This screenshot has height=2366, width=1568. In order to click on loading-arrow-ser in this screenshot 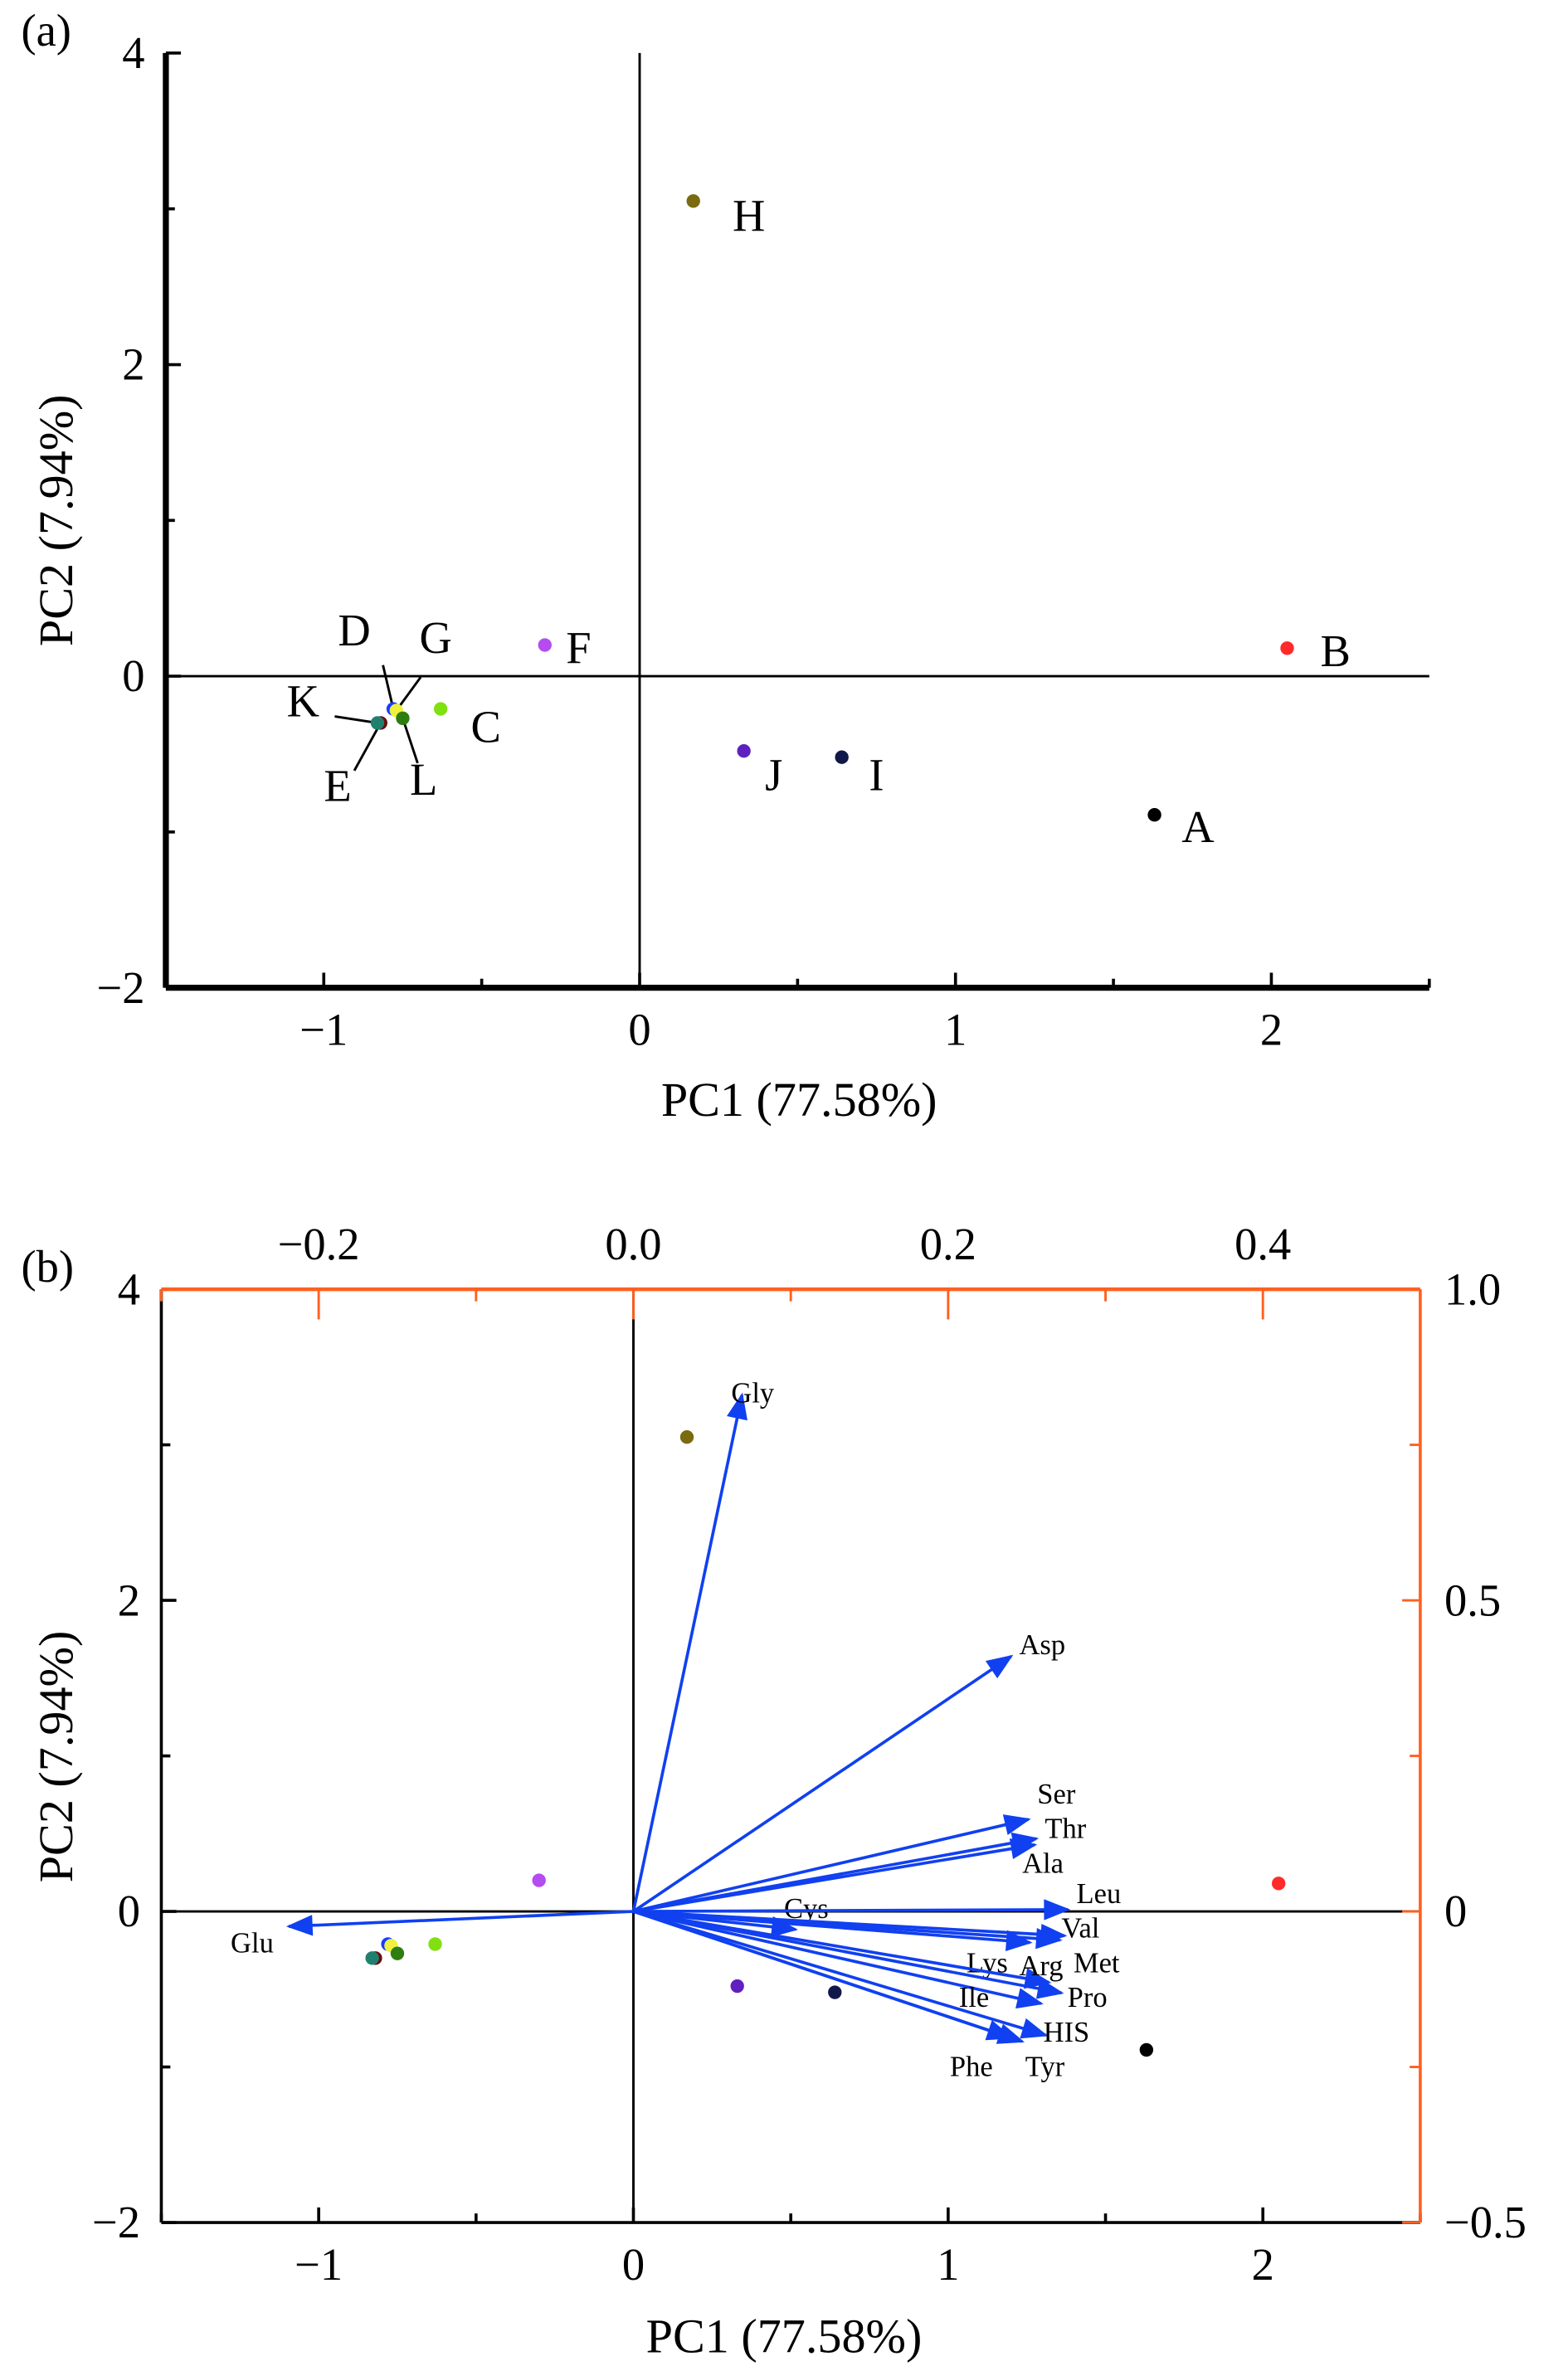, I will do `click(832, 1863)`.